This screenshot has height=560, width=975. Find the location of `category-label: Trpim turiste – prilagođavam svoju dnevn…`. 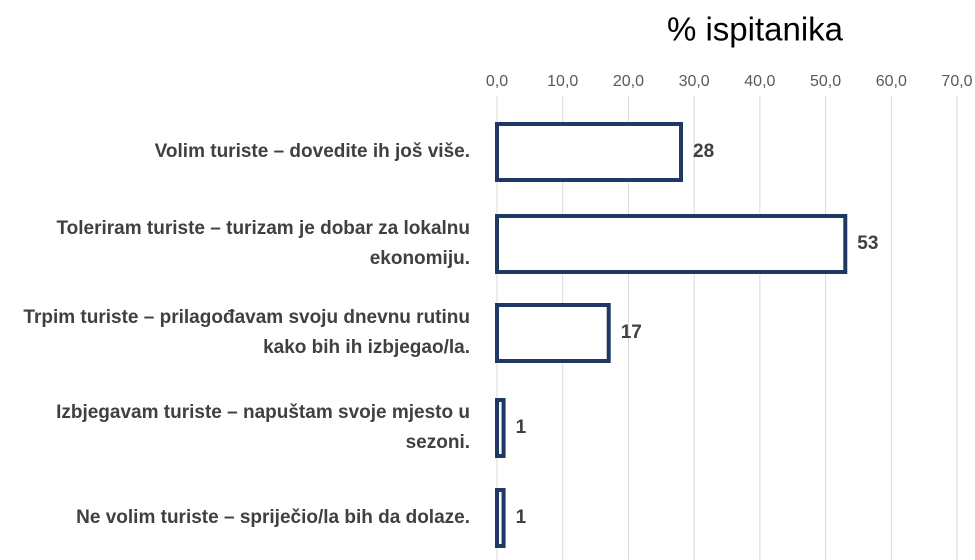

category-label: Trpim turiste – prilagođavam svoju dnevn… is located at coordinates (246, 332).